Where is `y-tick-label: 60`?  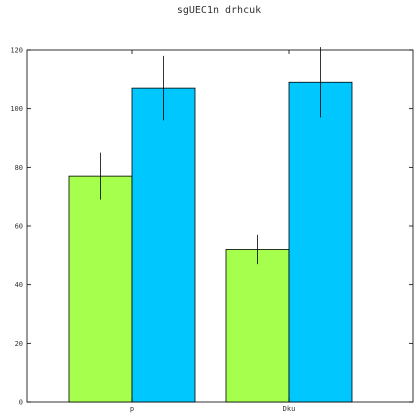 y-tick-label: 60 is located at coordinates (19, 227).